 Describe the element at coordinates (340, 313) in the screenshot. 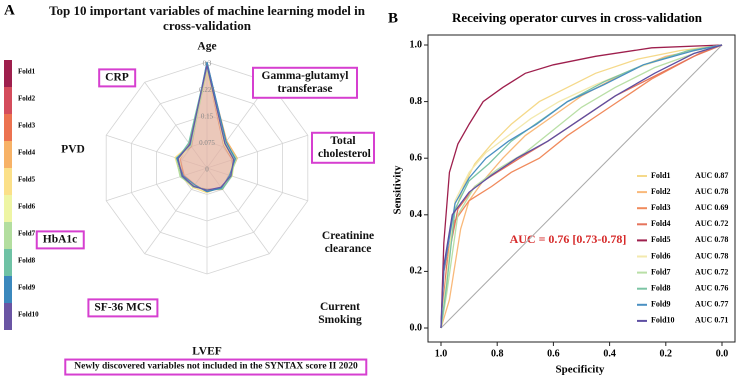

I see `category-label: Current Smoking` at that location.